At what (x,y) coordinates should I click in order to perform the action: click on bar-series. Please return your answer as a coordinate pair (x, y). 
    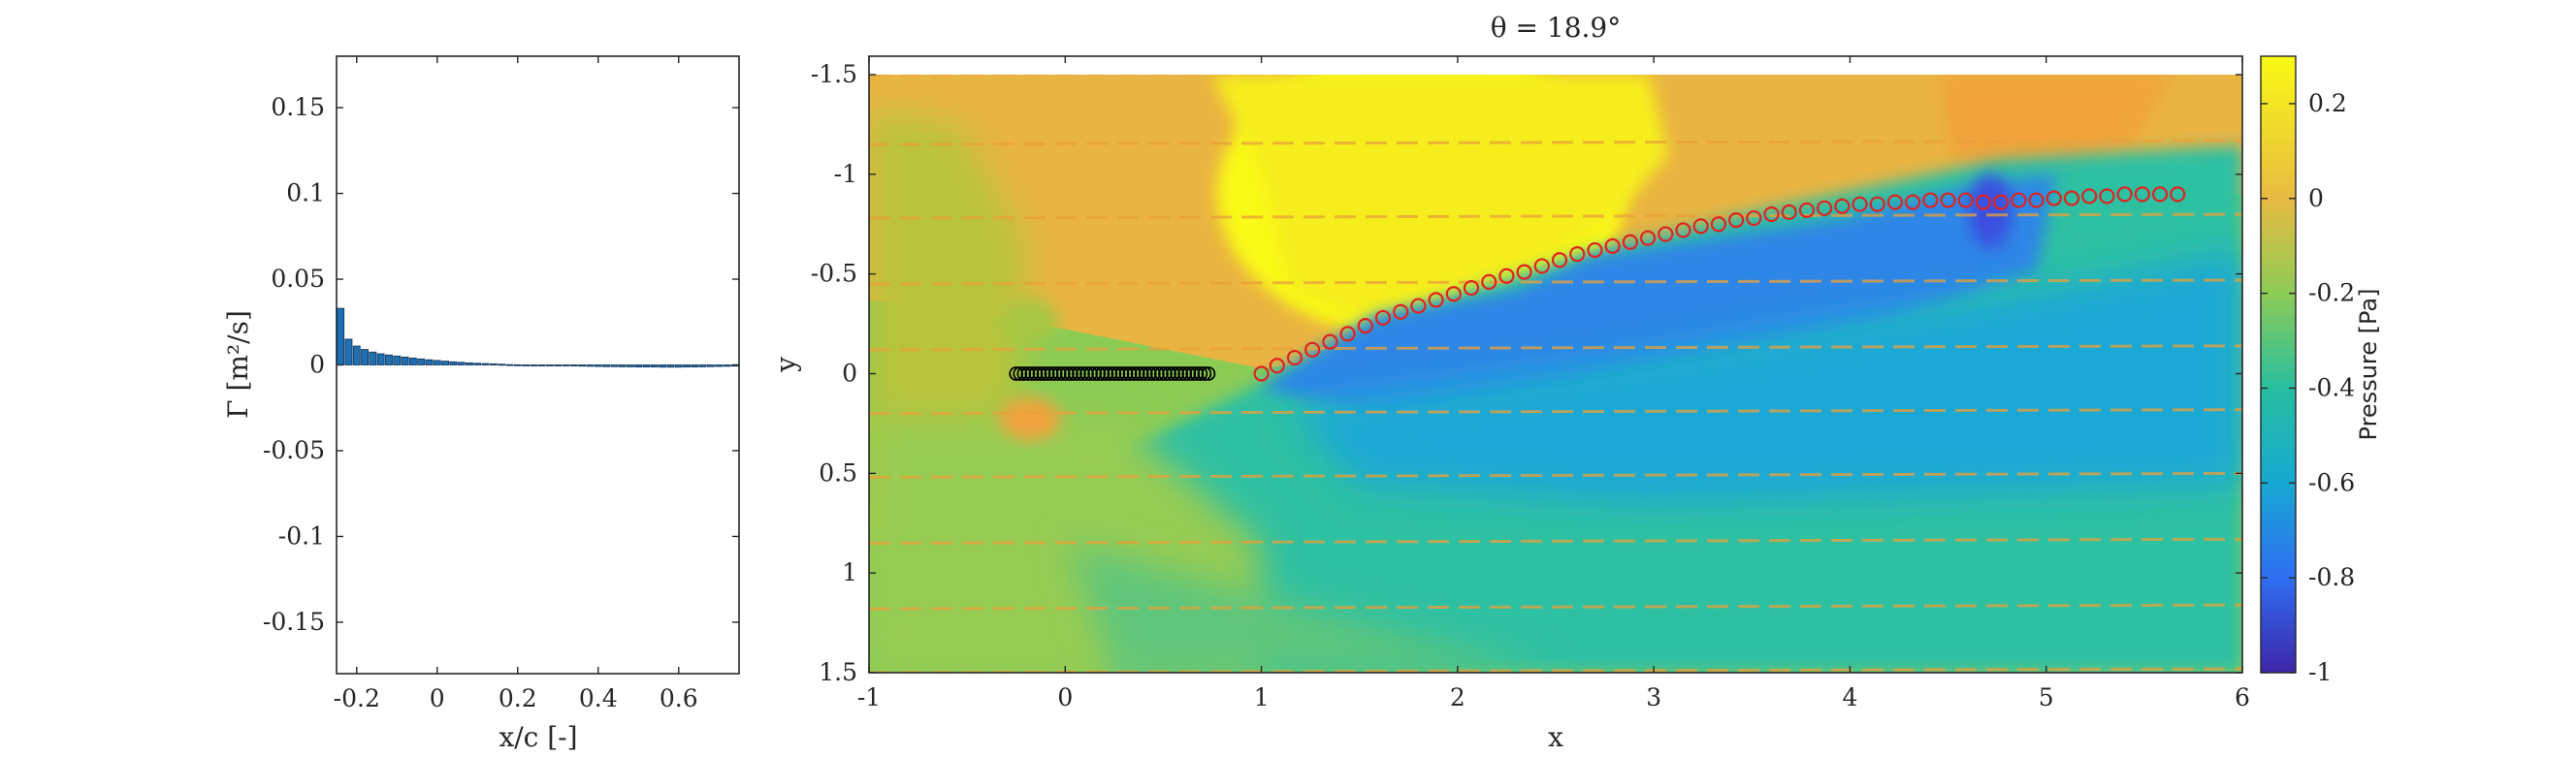
    Looking at the image, I should click on (538, 337).